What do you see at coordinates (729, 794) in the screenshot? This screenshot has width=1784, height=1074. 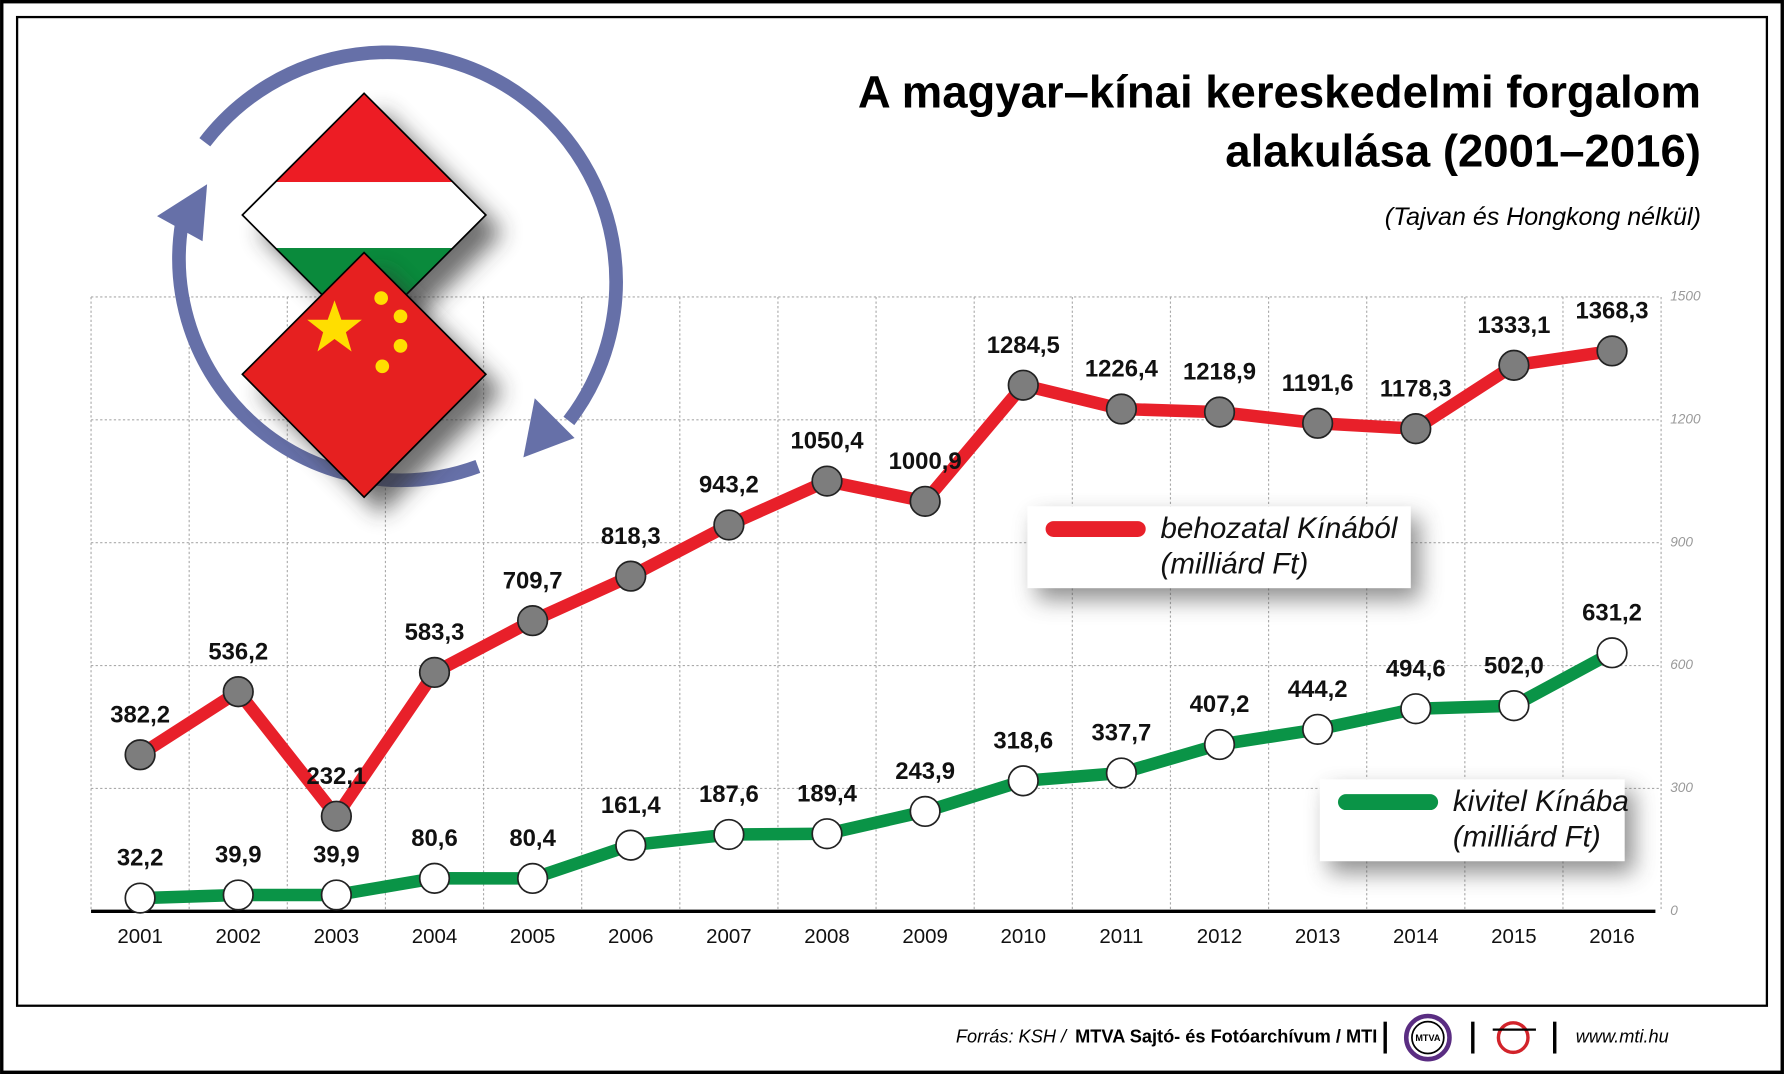 I see `value-label: 187,6` at bounding box center [729, 794].